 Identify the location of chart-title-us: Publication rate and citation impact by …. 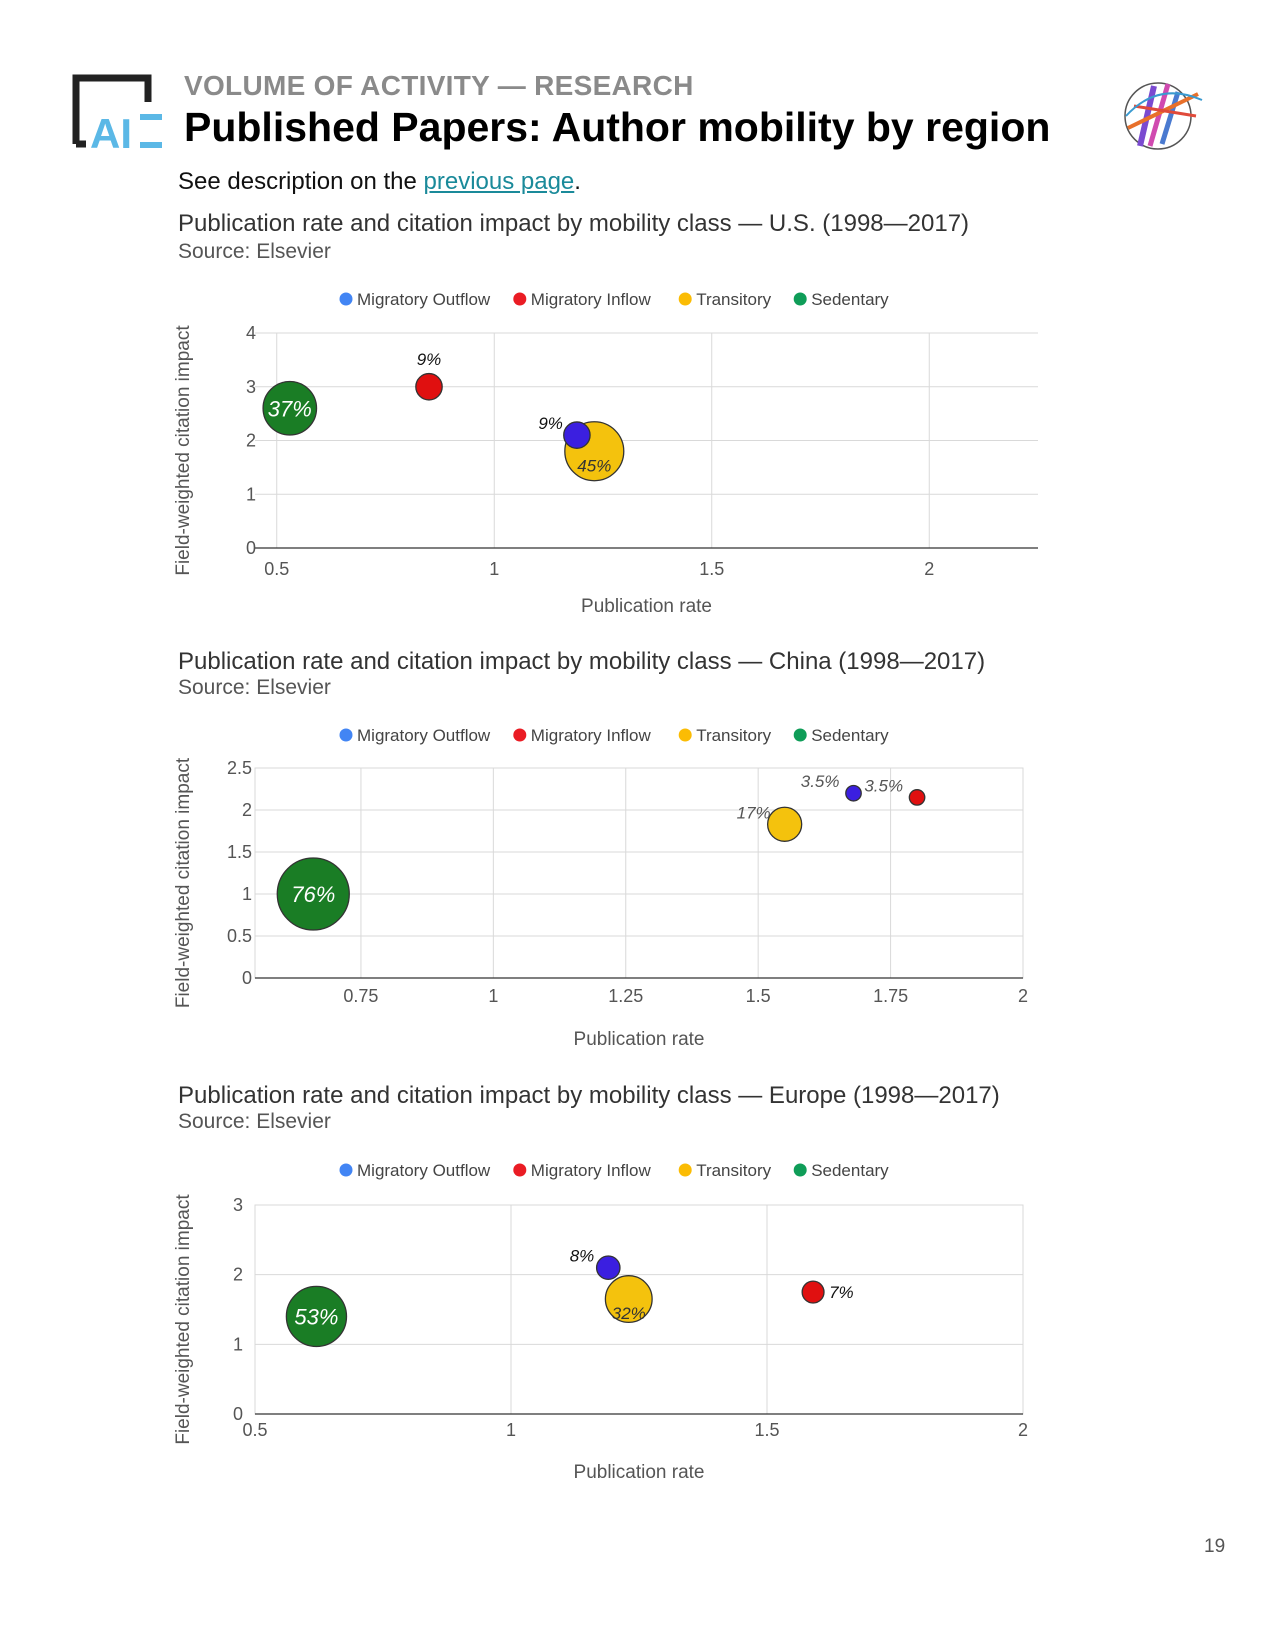
(574, 223).